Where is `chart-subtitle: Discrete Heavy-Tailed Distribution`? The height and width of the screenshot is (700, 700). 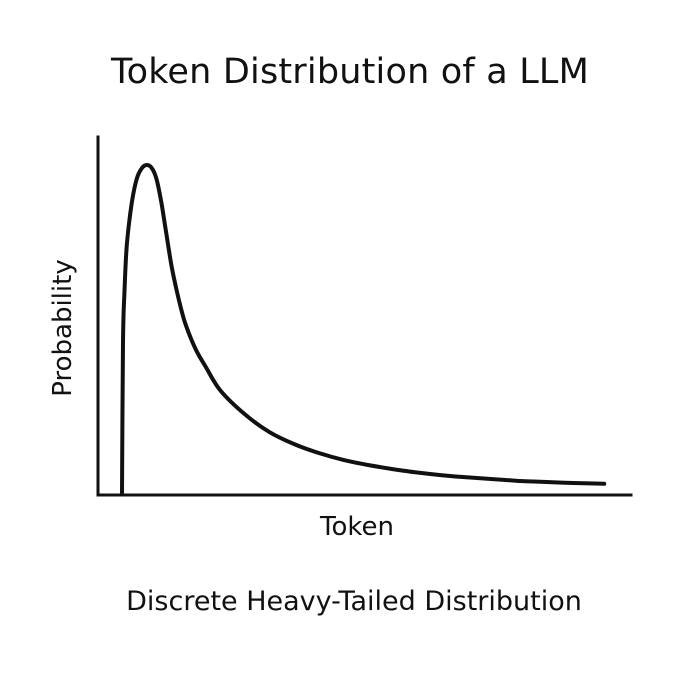 chart-subtitle: Discrete Heavy-Tailed Distribution is located at coordinates (354, 601).